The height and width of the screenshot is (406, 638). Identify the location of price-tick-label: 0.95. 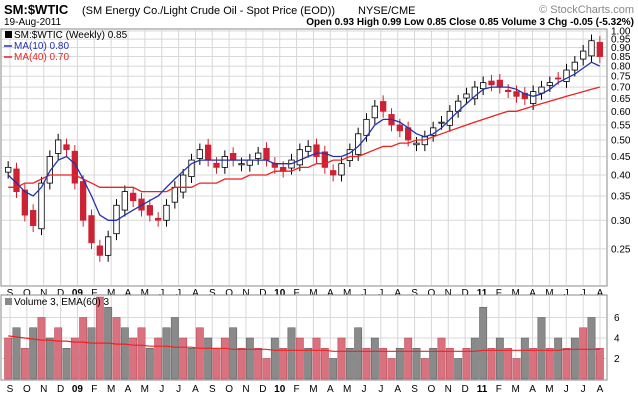
(621, 40).